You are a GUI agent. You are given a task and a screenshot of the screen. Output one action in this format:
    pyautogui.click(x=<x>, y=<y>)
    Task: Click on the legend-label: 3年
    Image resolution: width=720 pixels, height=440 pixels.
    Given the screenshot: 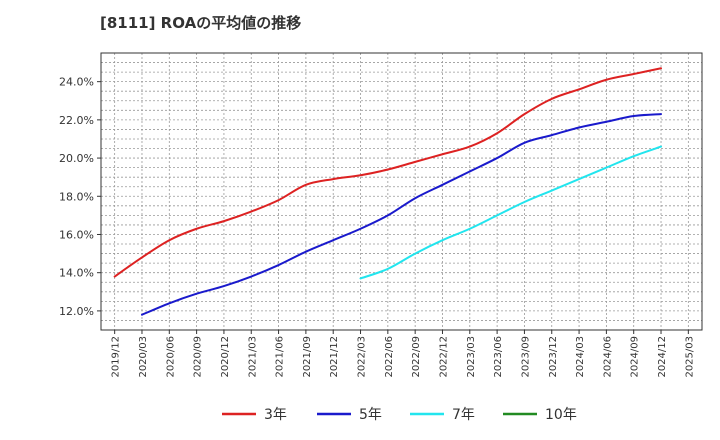 What is the action you would take?
    pyautogui.click(x=275, y=415)
    